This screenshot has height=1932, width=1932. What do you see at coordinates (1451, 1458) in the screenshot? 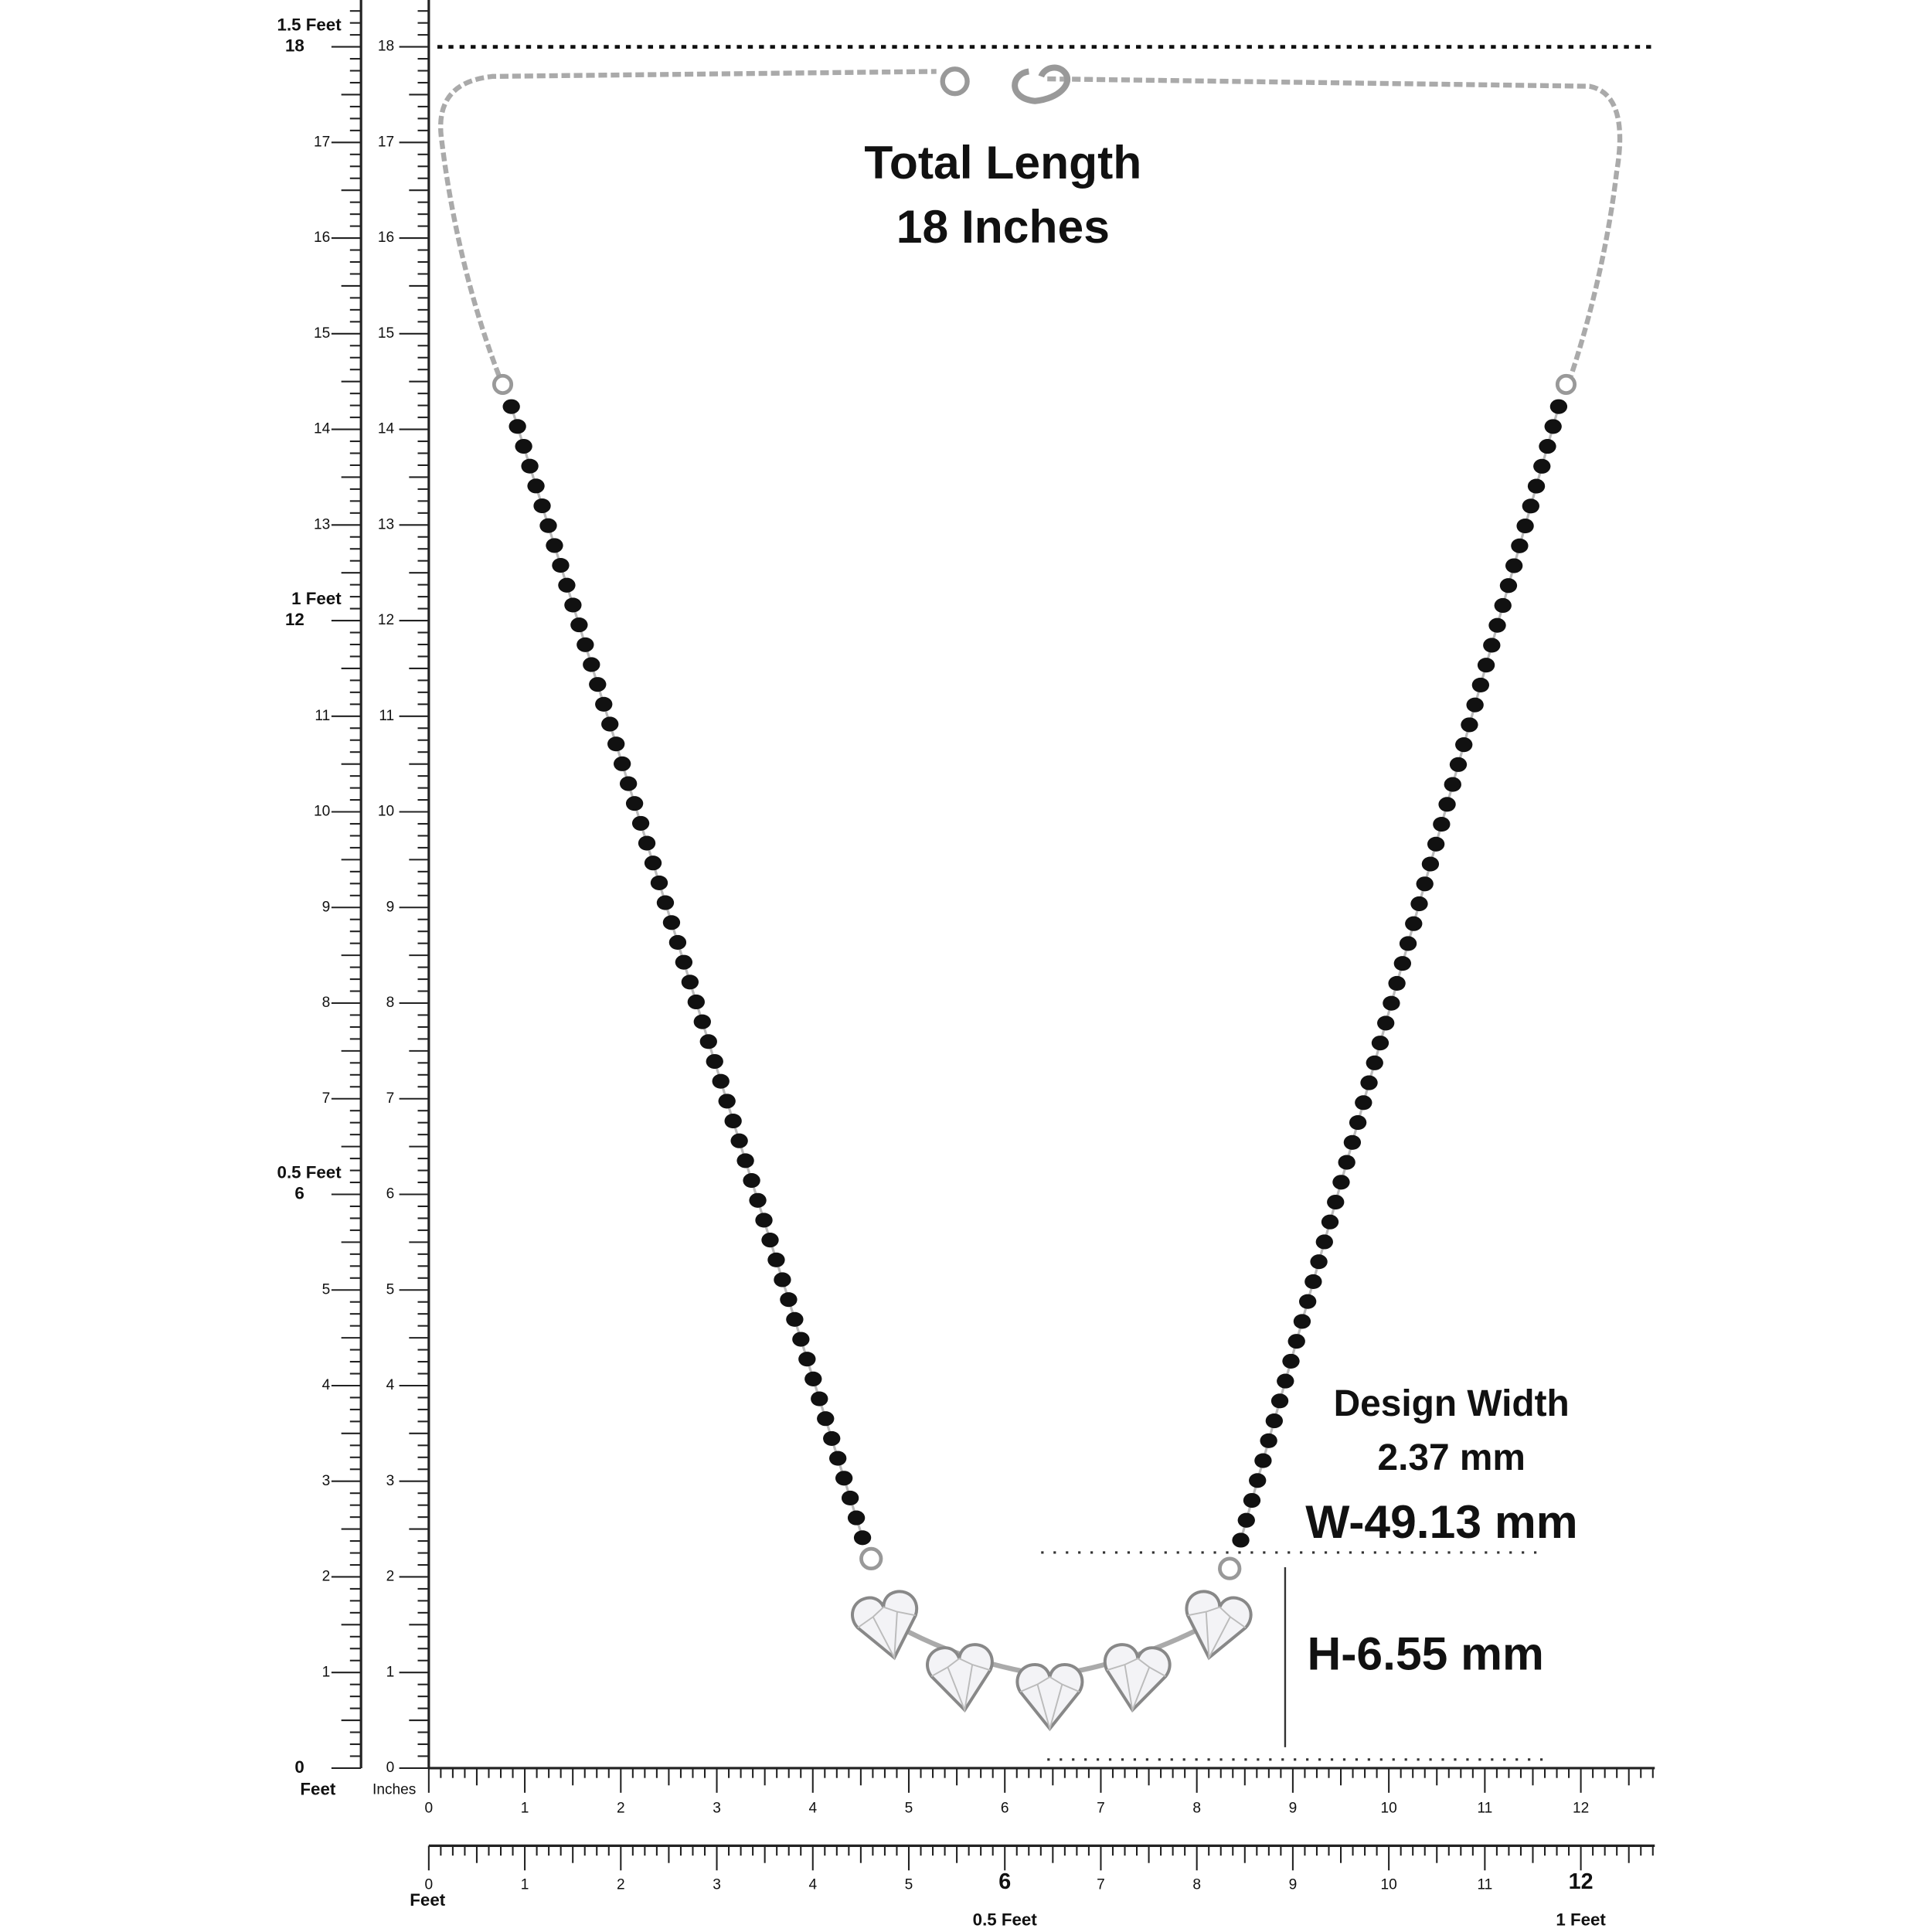
I see `design-width-value: 2.37 mm` at bounding box center [1451, 1458].